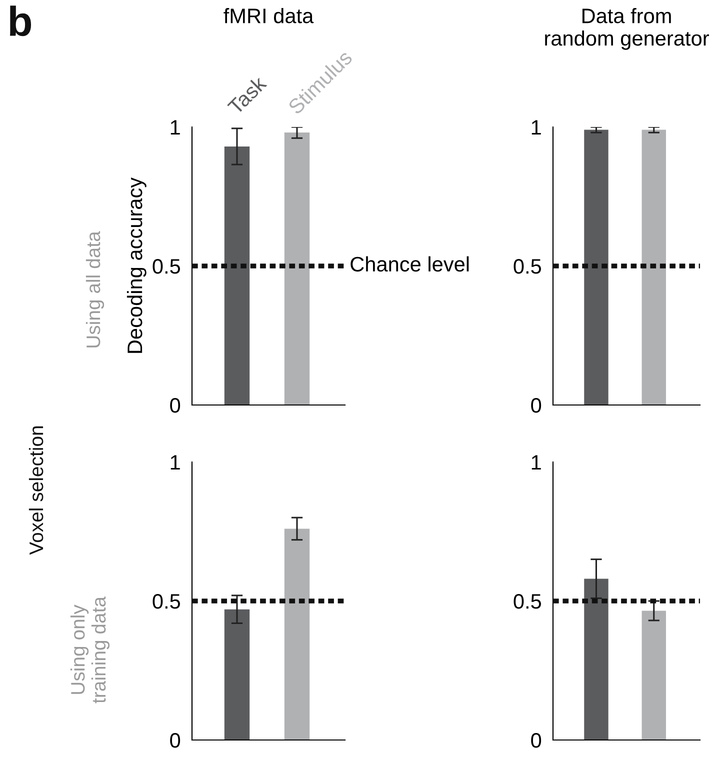 This screenshot has height=757, width=721. What do you see at coordinates (95, 289) in the screenshot?
I see `text: Using all data` at bounding box center [95, 289].